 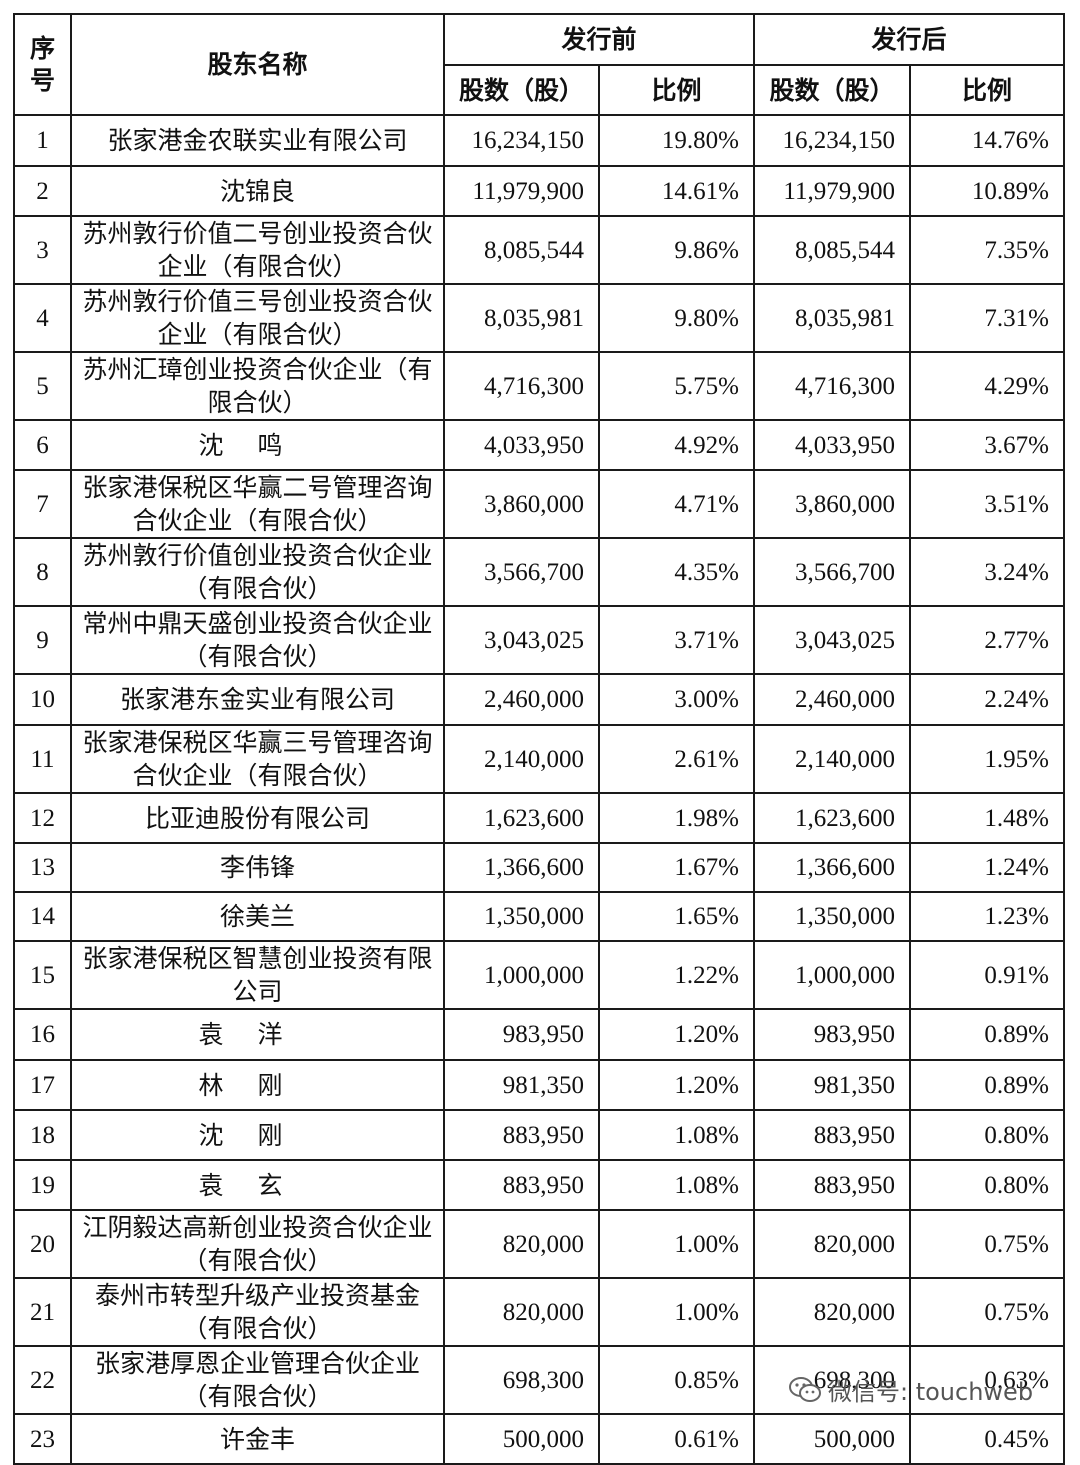 What do you see at coordinates (832, 250) in the screenshot?
I see `row-after-shares: 8,085,544` at bounding box center [832, 250].